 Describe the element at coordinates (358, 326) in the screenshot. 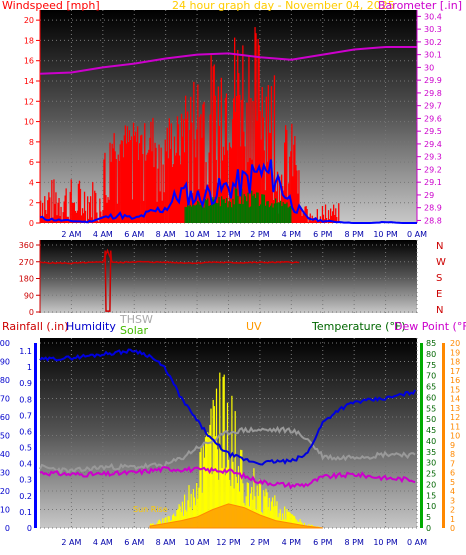

I see `temperature-label: Temperature (°F)` at that location.